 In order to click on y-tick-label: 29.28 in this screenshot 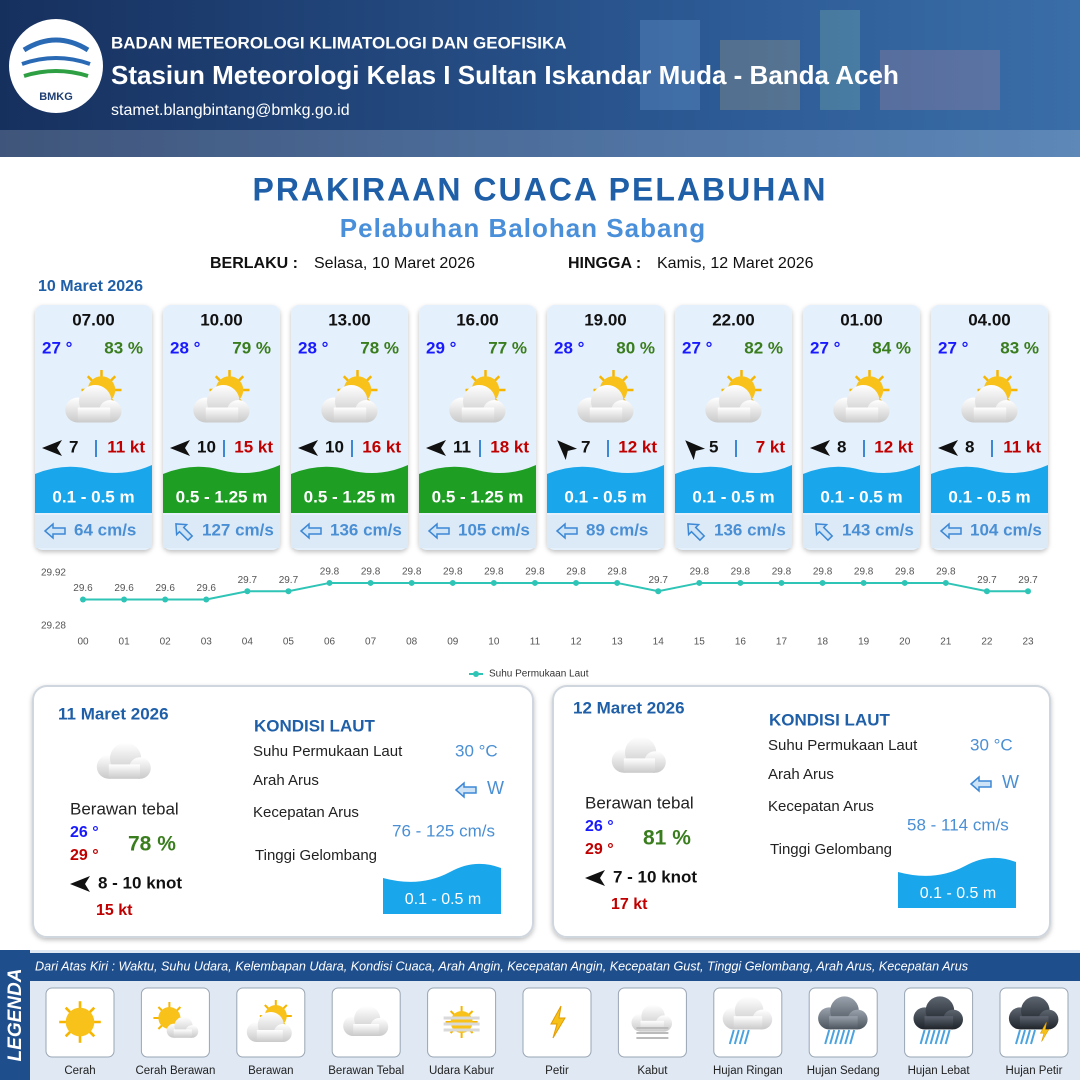, I will do `click(53, 626)`.